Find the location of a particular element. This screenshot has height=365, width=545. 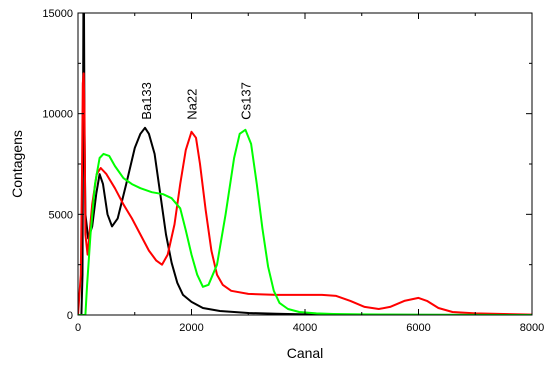

y-tick-label: 10000 is located at coordinates (57, 115).